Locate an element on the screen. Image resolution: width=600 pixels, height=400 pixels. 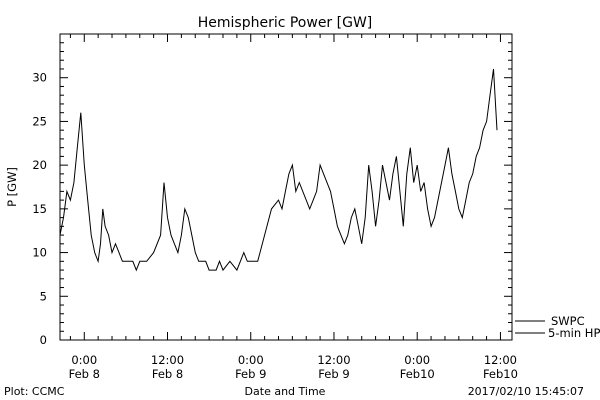
y-tick-label: 25 is located at coordinates (39, 121).